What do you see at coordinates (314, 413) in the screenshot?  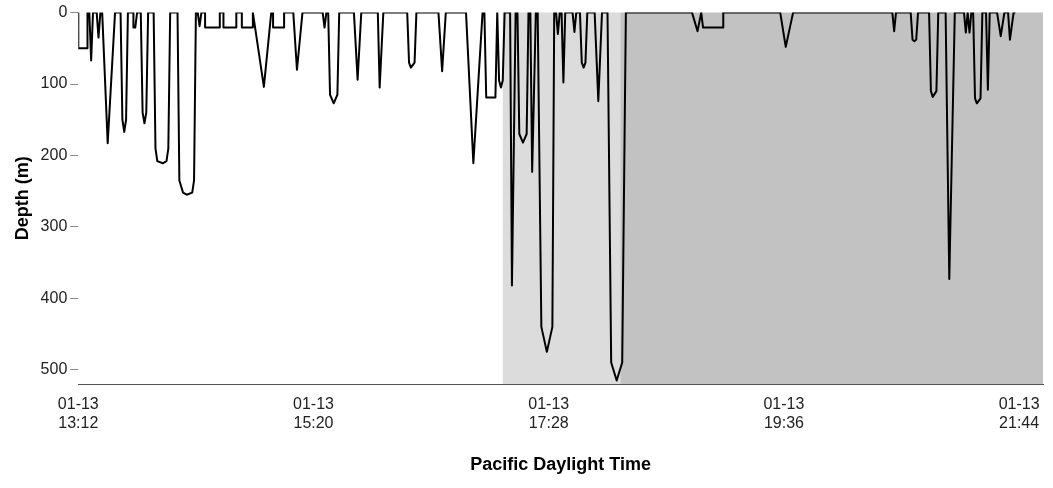 I see `x-tick-label: 01-13 15:20` at bounding box center [314, 413].